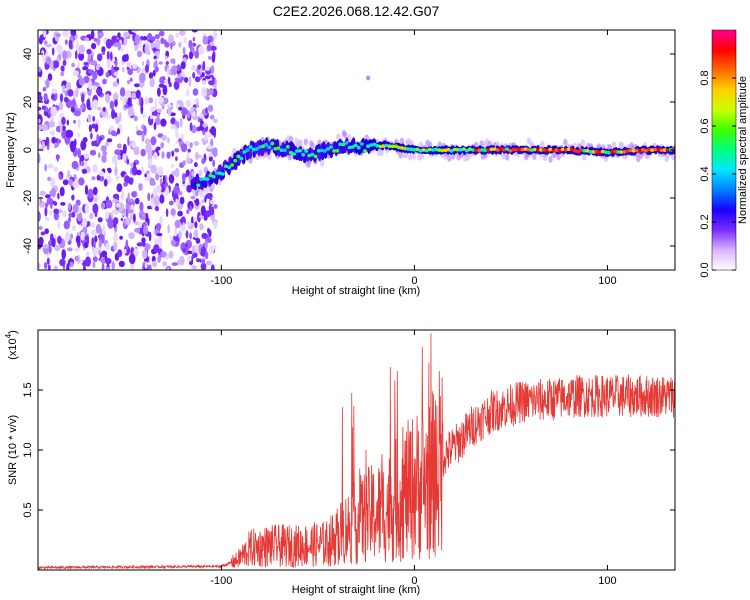  Describe the element at coordinates (13, 450) in the screenshot. I see `snr-y-label: SNR (10 * v/v)` at that location.